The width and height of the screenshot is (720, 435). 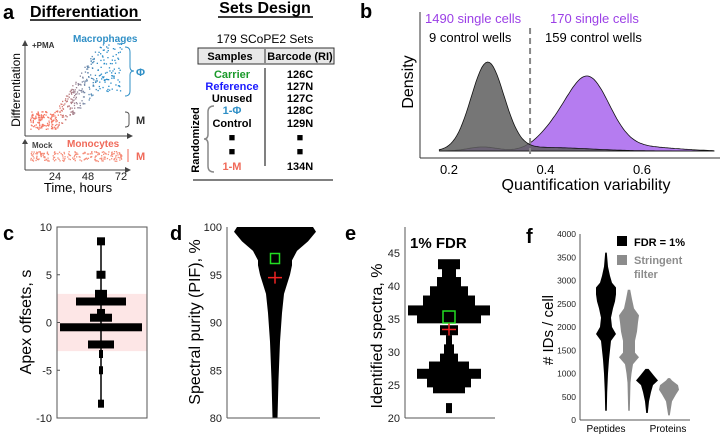 What do you see at coordinates (300, 124) in the screenshot?
I see `barcode-cell: 129N` at bounding box center [300, 124].